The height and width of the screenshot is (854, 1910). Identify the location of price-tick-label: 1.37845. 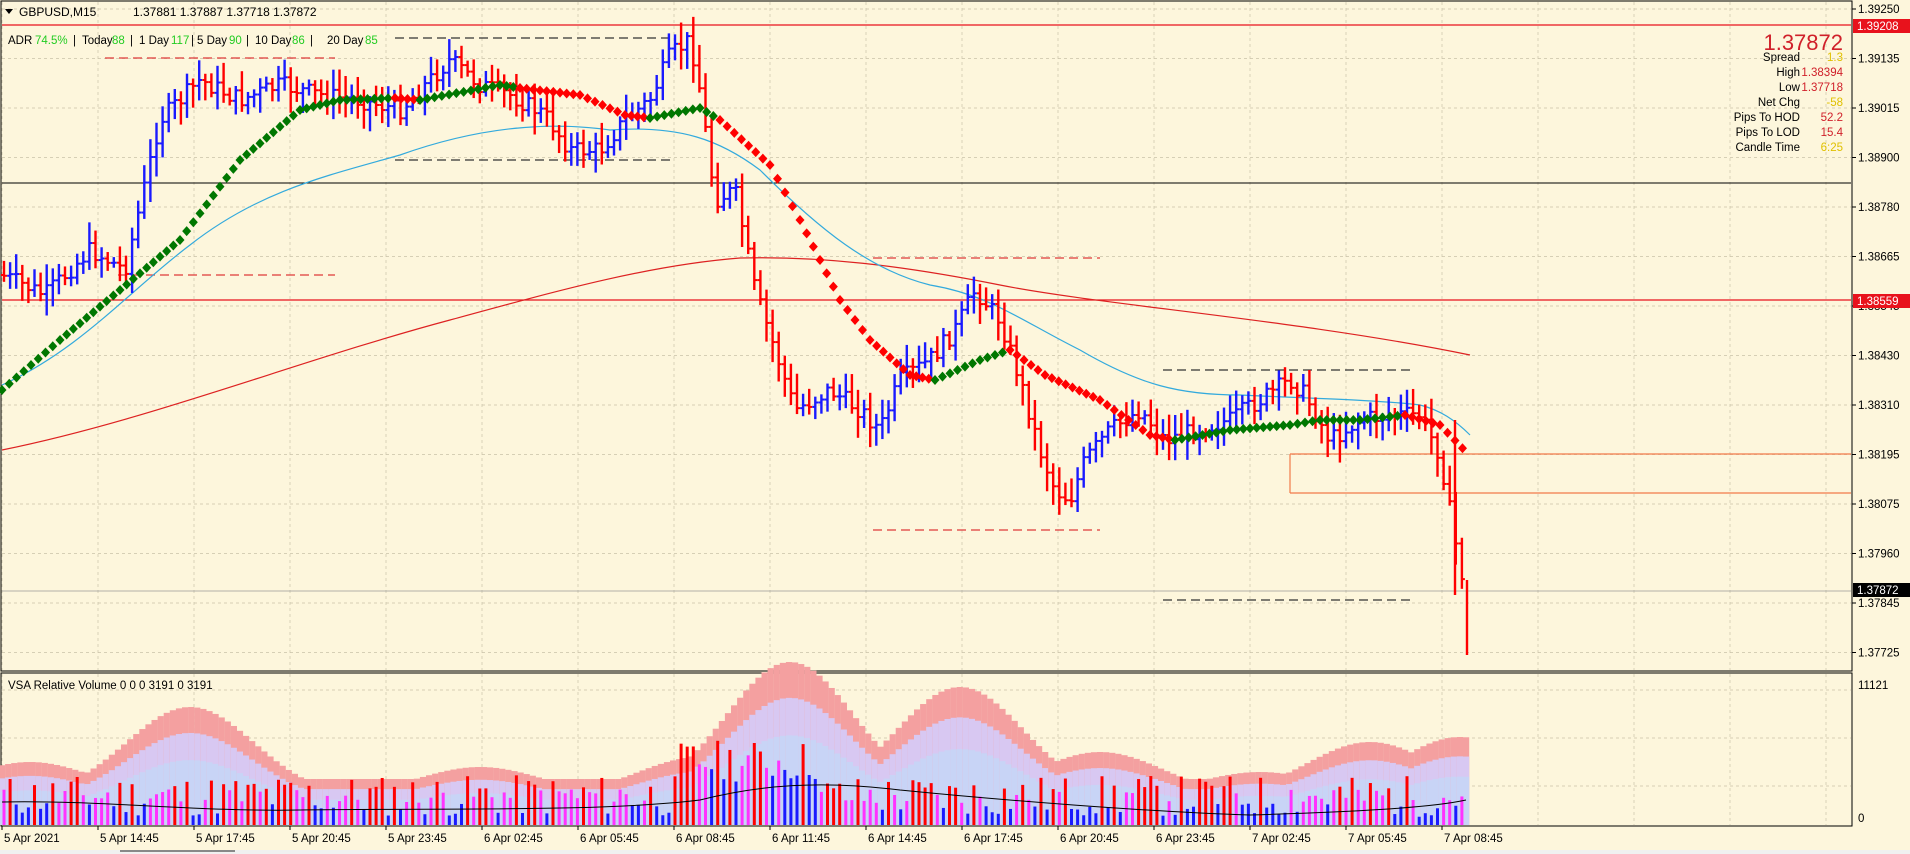
(1879, 604).